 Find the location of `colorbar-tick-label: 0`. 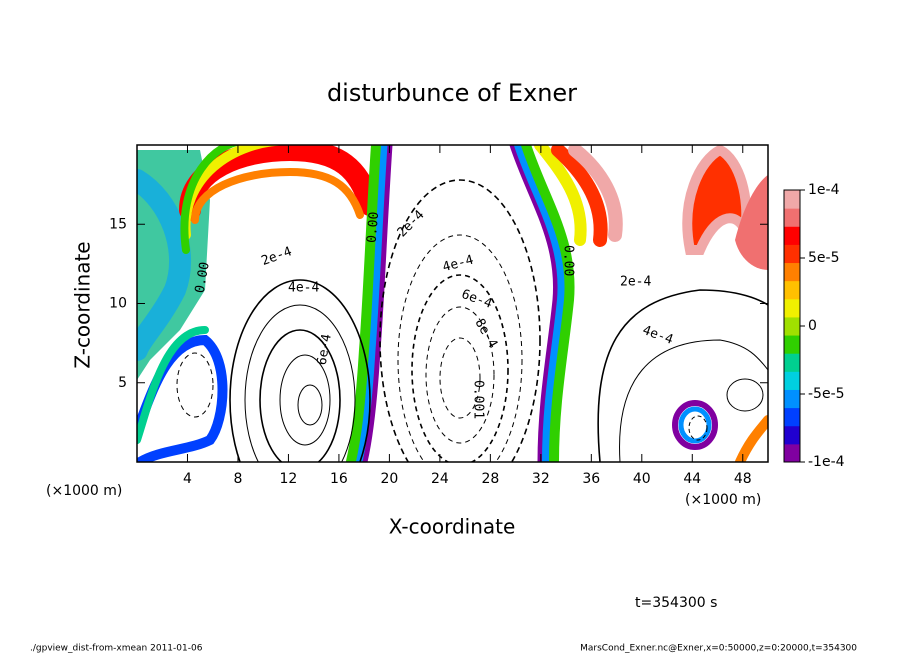

colorbar-tick-label: 0 is located at coordinates (812, 326).